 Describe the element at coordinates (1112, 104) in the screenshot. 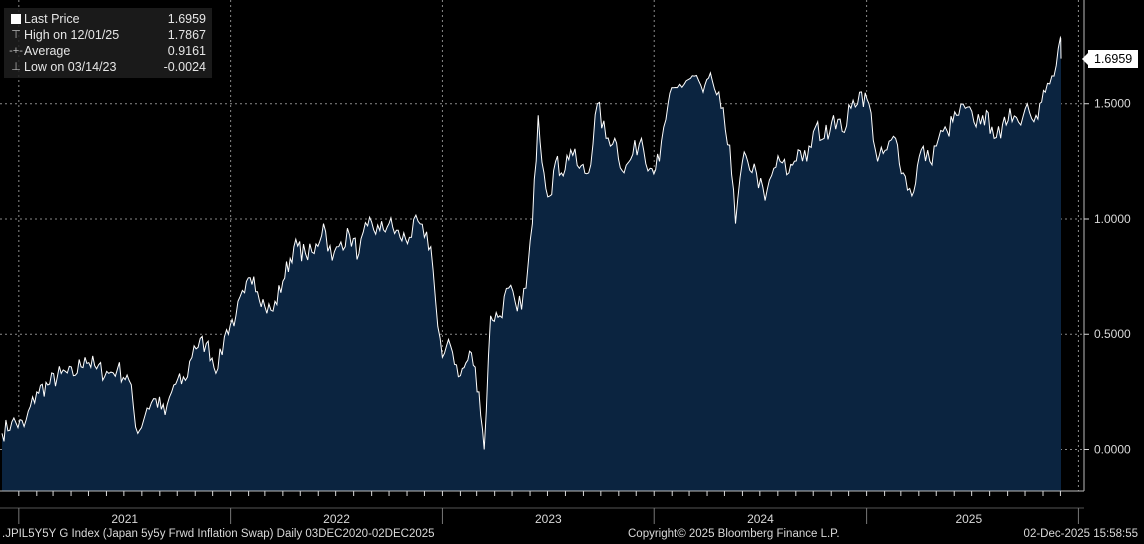

I see `y-tick-label: 1.5000` at that location.